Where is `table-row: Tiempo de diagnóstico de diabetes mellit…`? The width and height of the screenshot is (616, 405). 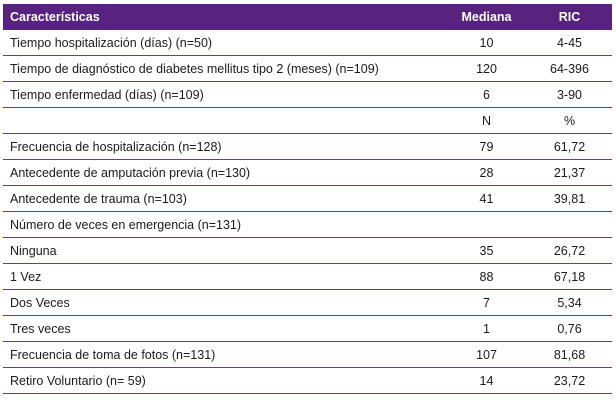
table-row: Tiempo de diagnóstico de diabetes mellit… is located at coordinates (307, 68).